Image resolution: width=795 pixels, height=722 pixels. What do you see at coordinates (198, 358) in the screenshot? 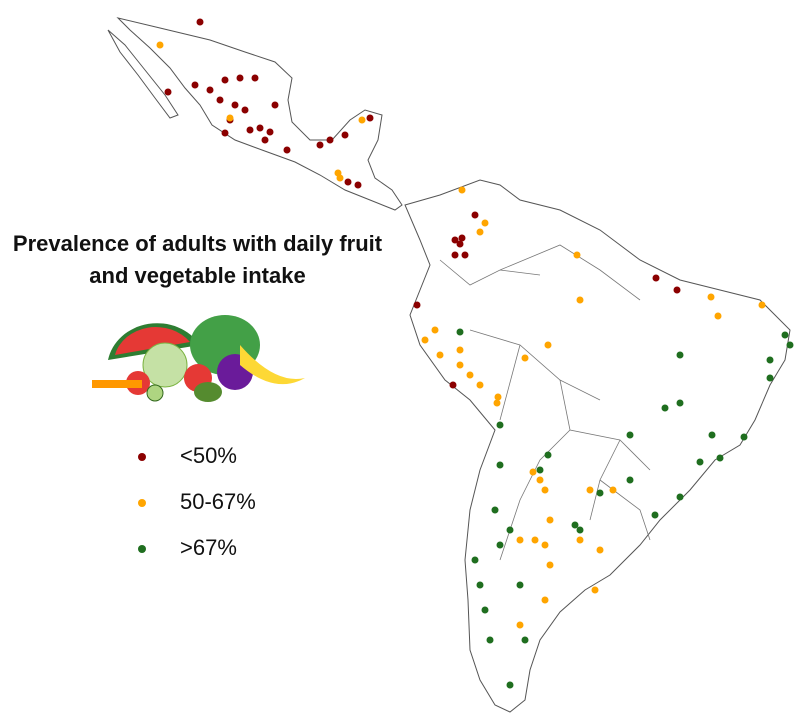
I see `produce-illustration` at bounding box center [198, 358].